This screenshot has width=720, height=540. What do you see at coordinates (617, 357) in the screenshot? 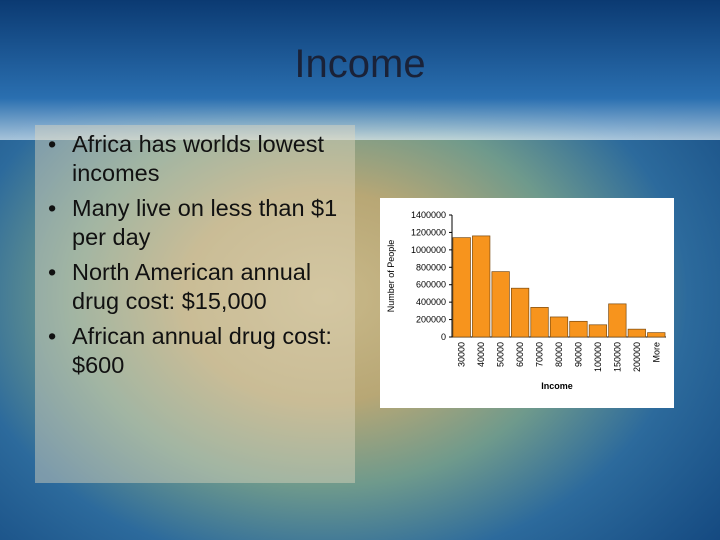
I see `x-tick-label: 150000` at bounding box center [617, 357].